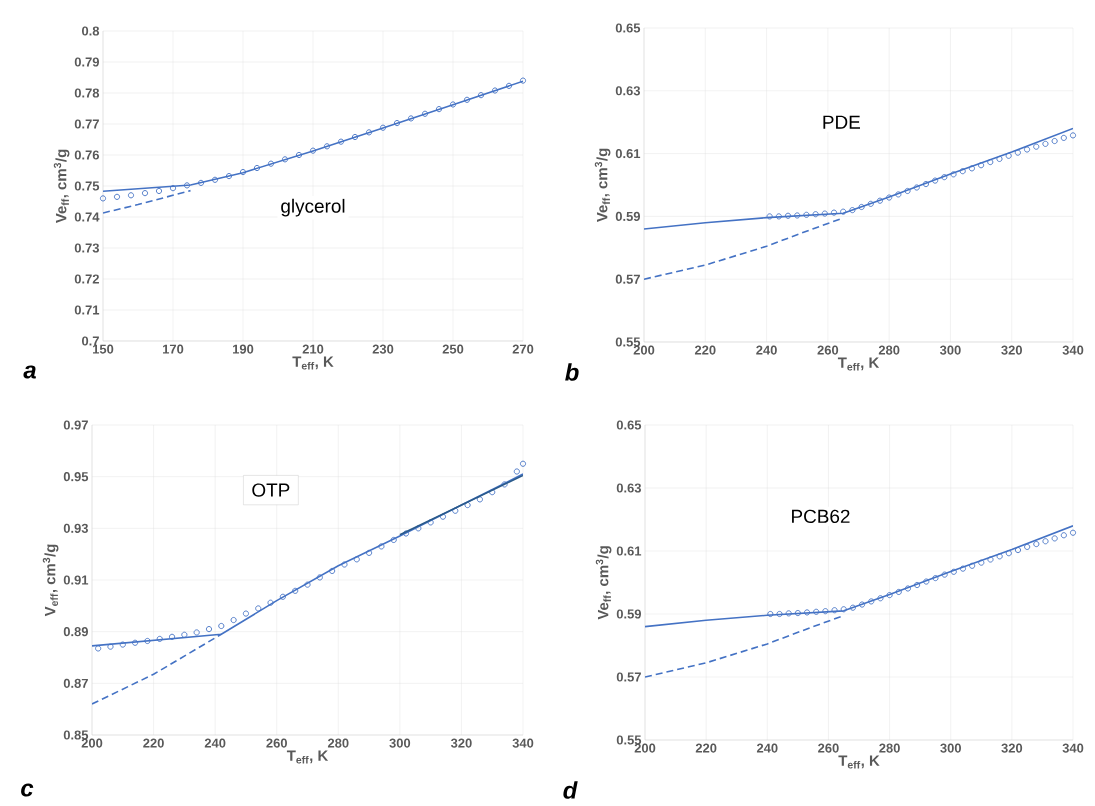 The height and width of the screenshot is (806, 1095). I want to click on annotation: glycerol, so click(313, 207).